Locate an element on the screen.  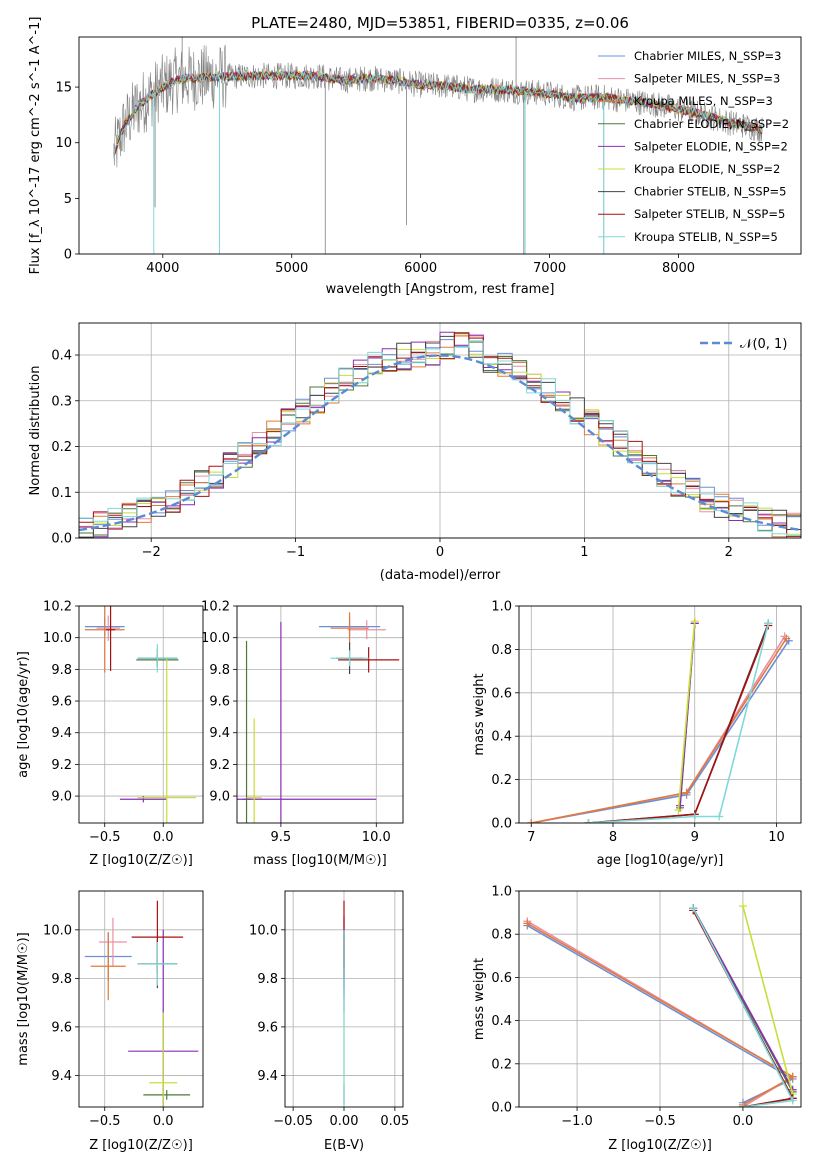
spectrum-plot-area is located at coordinates (438, 145).